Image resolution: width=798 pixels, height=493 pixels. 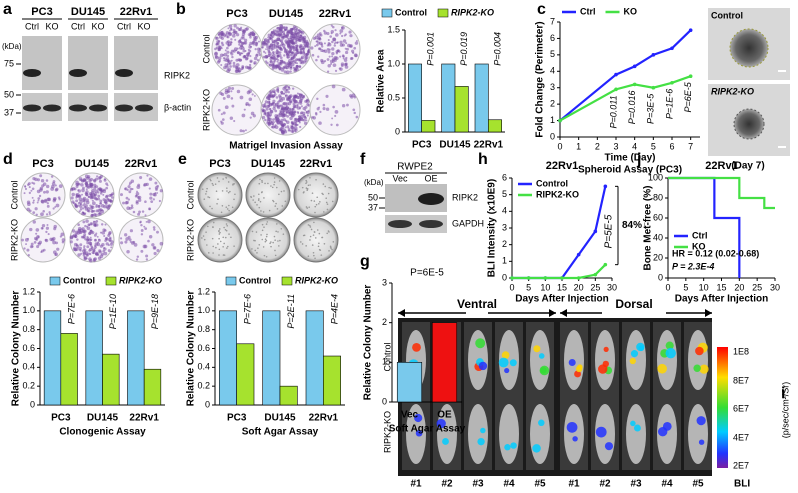 What do you see at coordinates (219, 164) in the screenshot?
I see `cell-line-label: PC3` at bounding box center [219, 164].